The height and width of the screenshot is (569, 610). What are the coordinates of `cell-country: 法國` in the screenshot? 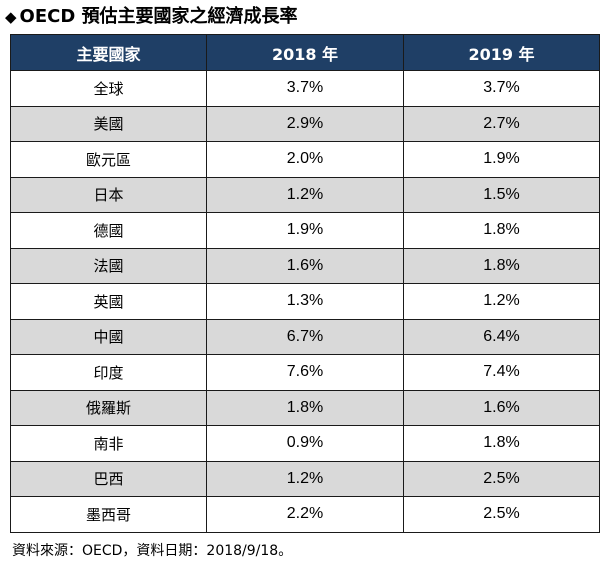 It's located at (108, 265).